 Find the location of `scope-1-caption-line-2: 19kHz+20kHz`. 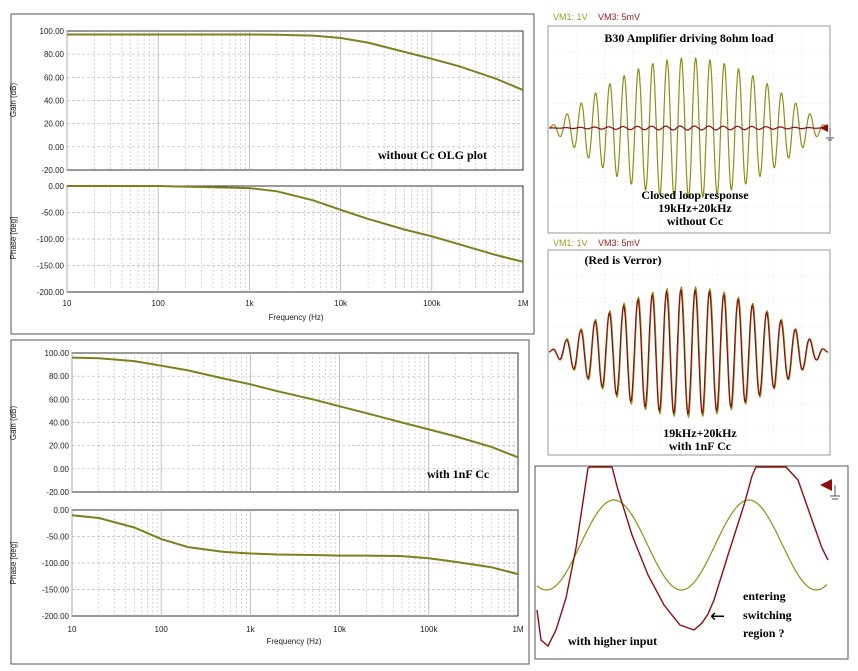

scope-1-caption-line-2: 19kHz+20kHz is located at coordinates (695, 208).